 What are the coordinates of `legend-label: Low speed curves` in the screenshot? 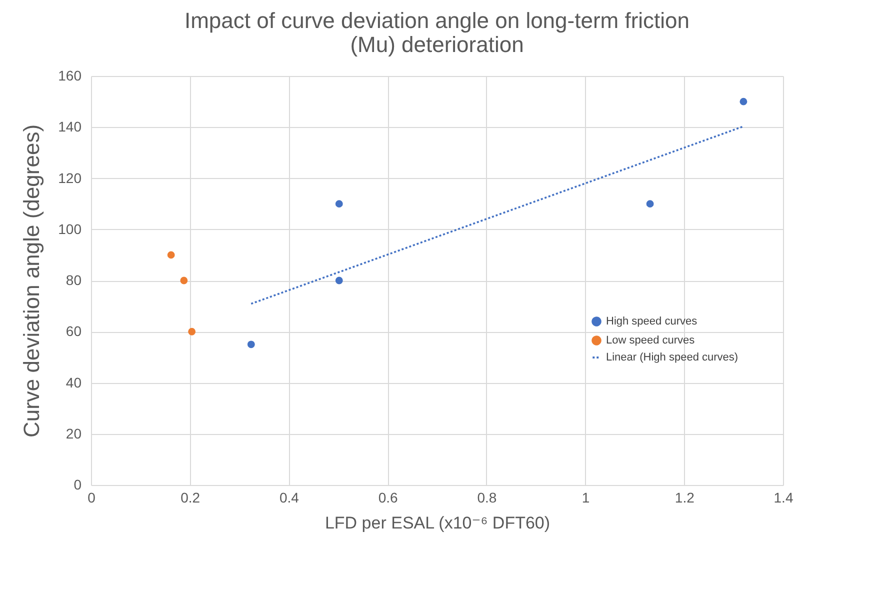 It's located at (651, 340).